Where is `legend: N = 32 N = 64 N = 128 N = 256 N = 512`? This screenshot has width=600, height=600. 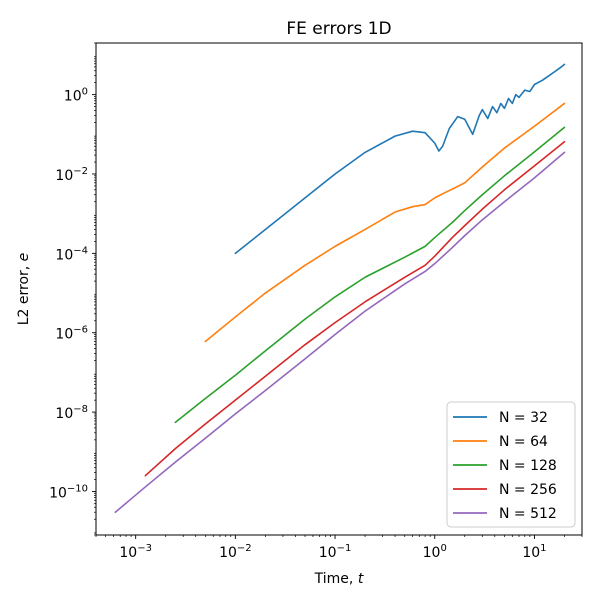 legend: N = 32 N = 64 N = 128 N = 256 N = 512 is located at coordinates (511, 464).